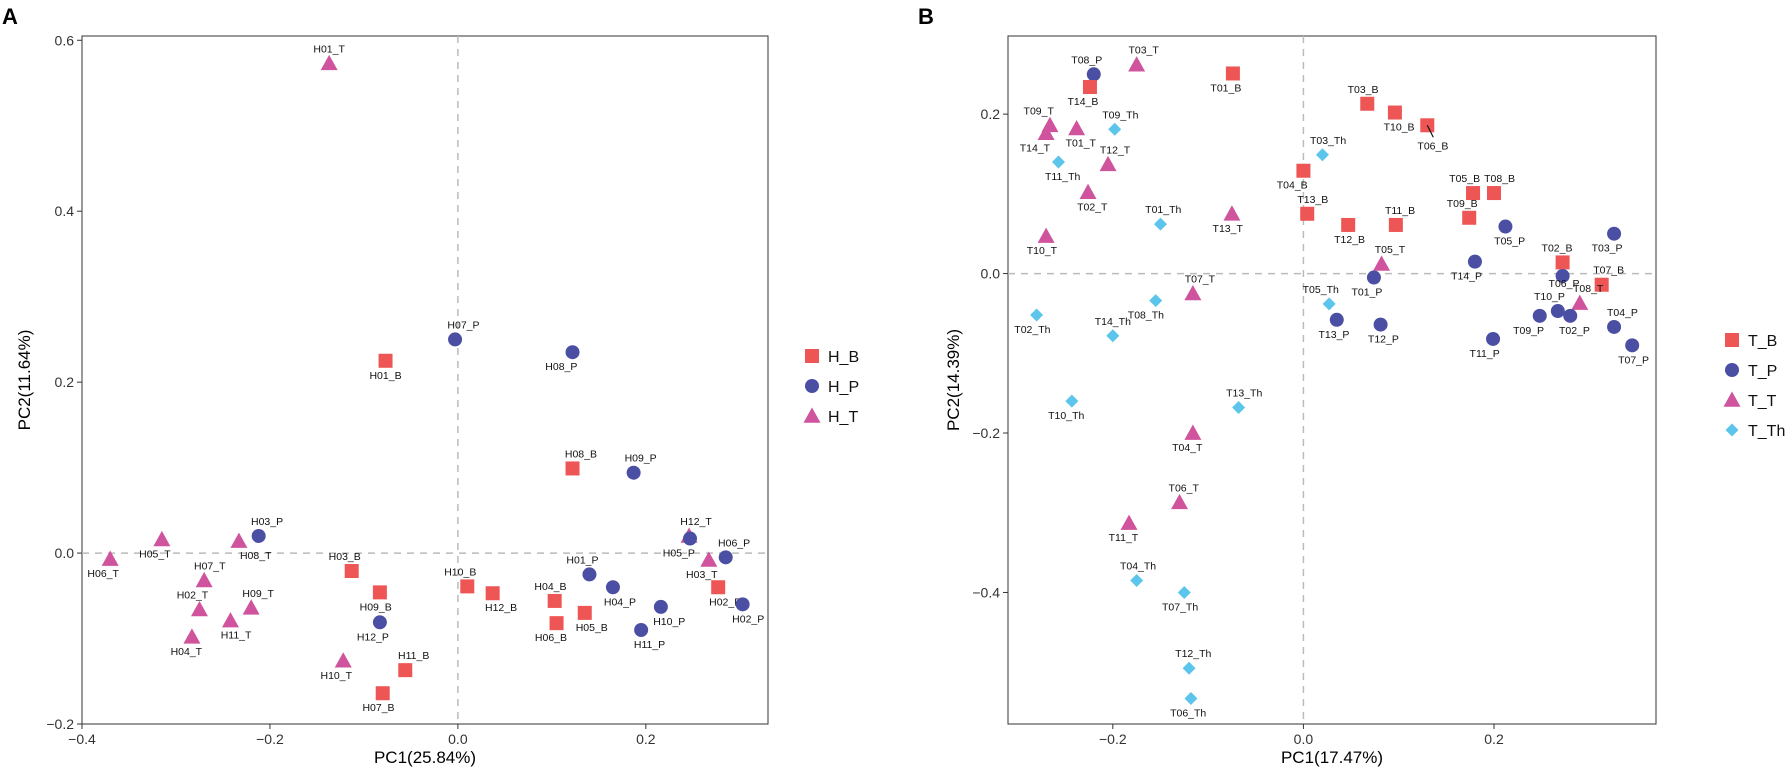 The image size is (1792, 770). I want to click on point-t06-t, so click(1180, 501).